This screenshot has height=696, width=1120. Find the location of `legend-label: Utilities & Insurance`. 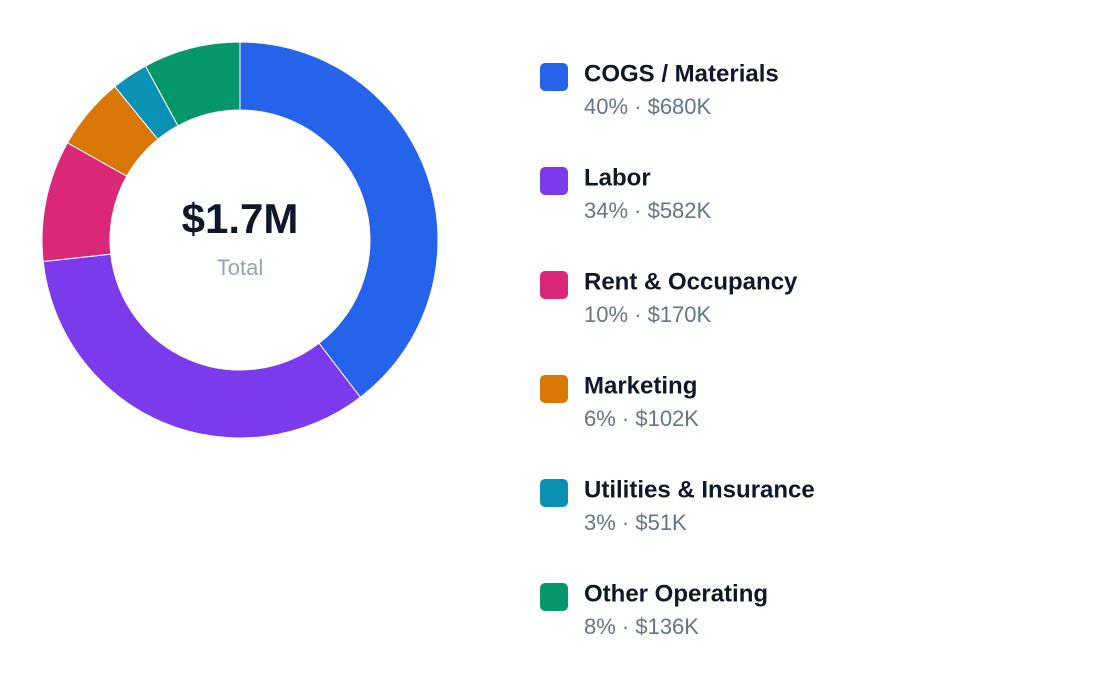

legend-label: Utilities & Insurance is located at coordinates (699, 489).